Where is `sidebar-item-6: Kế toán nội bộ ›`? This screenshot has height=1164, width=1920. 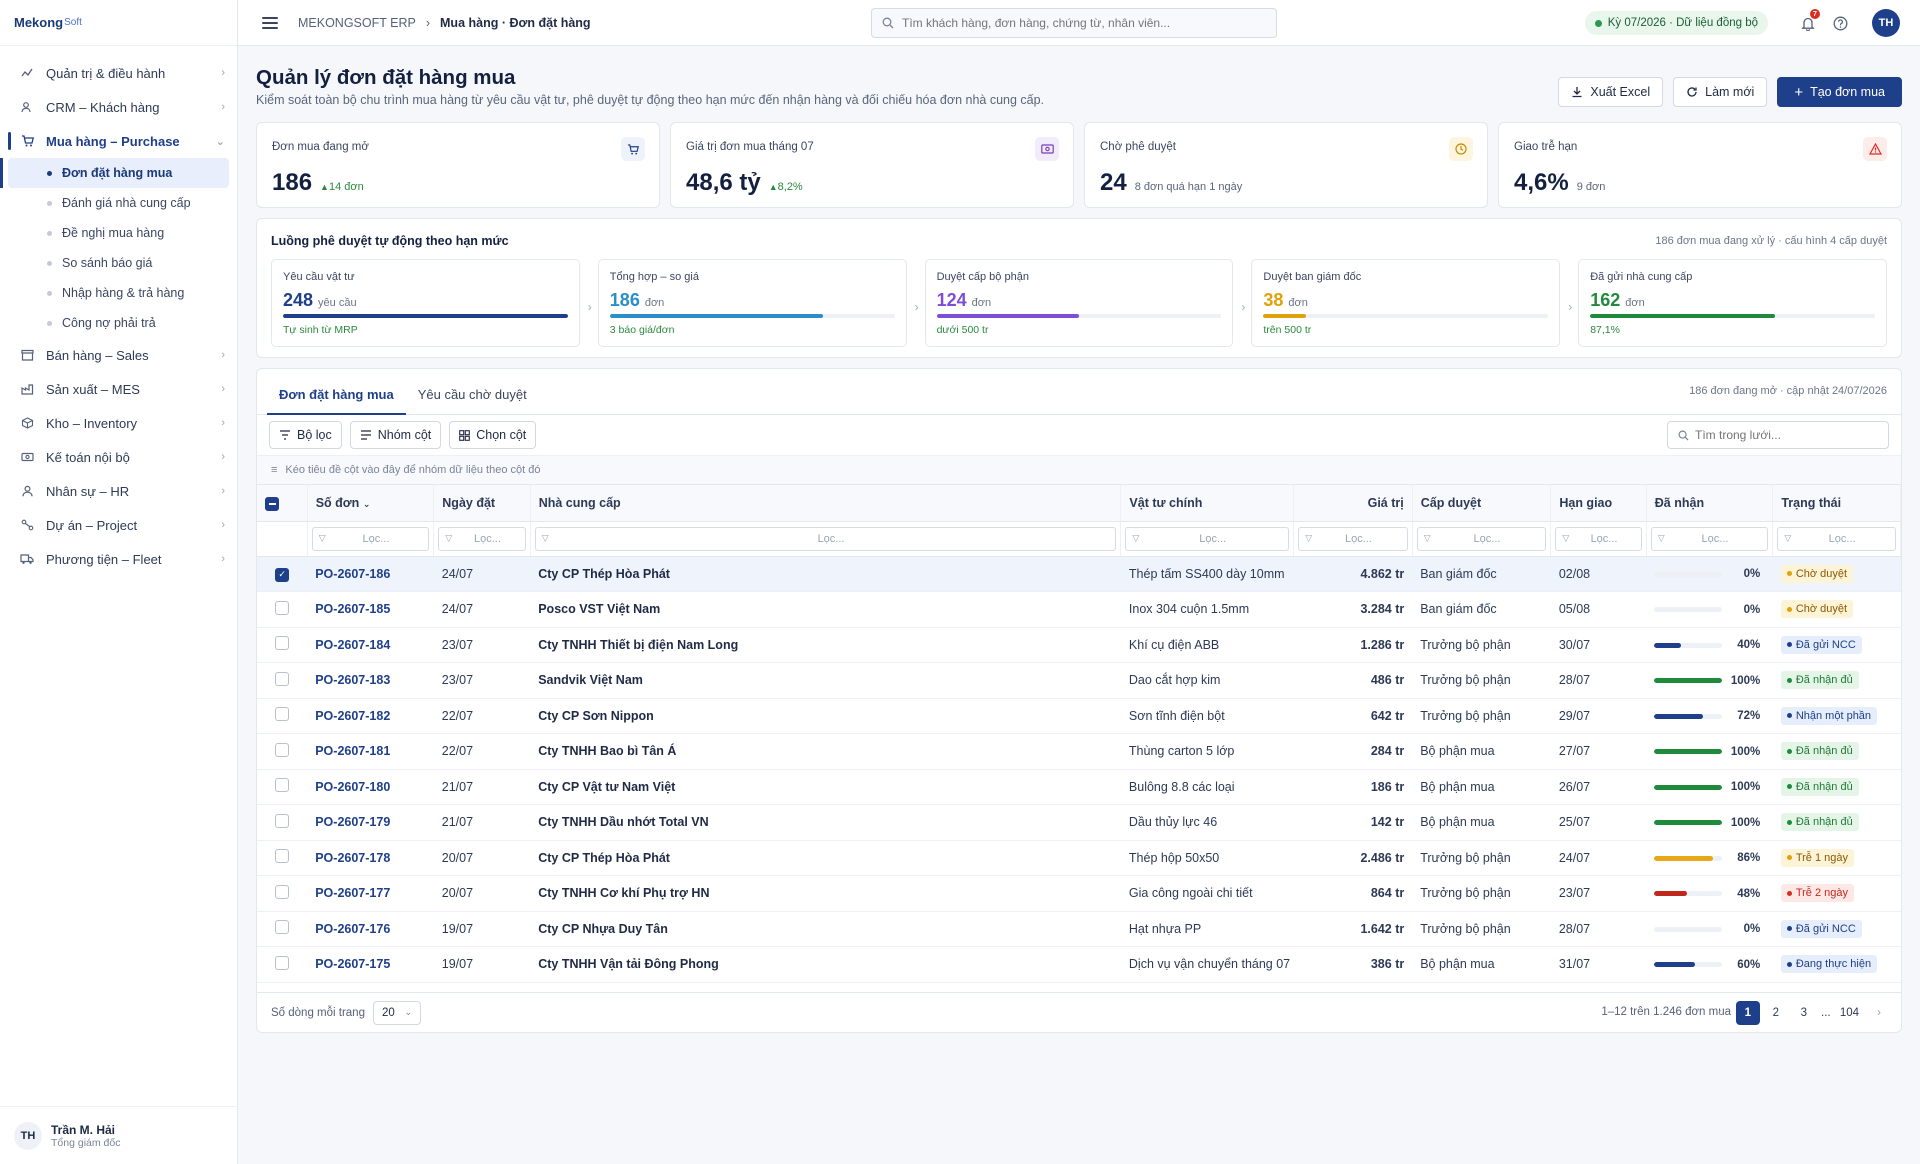
sidebar-item-6: Kế toán nội bộ › is located at coordinates (118, 457).